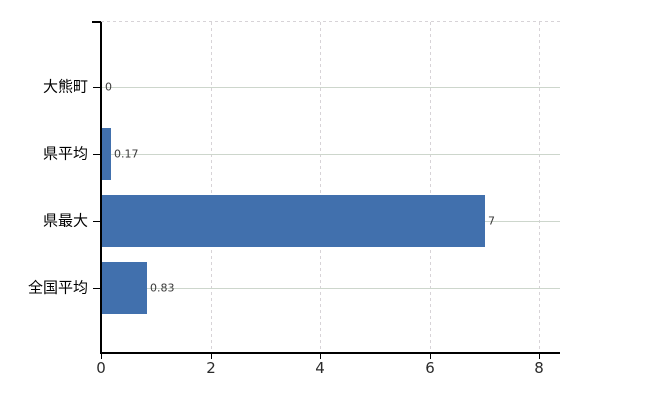  I want to click on plot-top-border, so click(330, 21).